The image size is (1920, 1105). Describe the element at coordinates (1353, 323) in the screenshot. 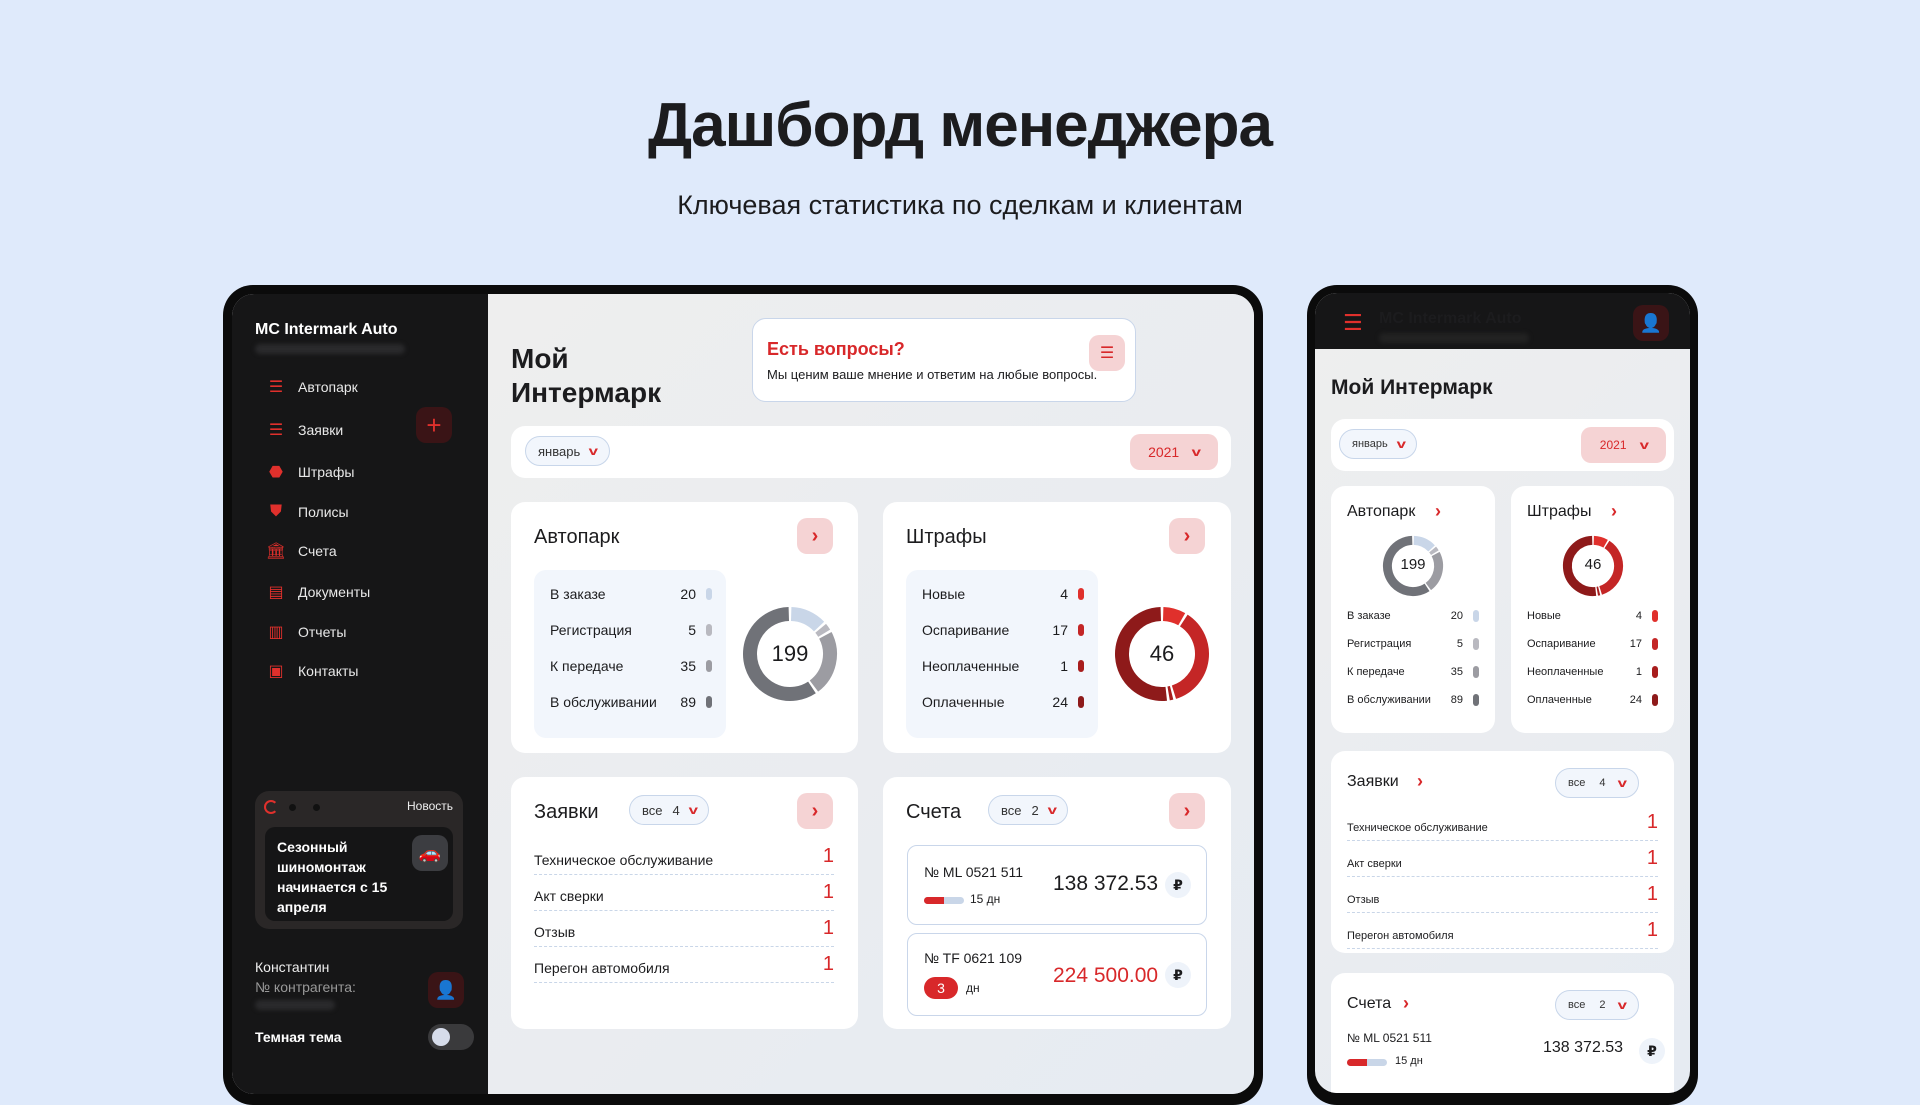

I see `hamburger-menu-icon: ☰` at that location.